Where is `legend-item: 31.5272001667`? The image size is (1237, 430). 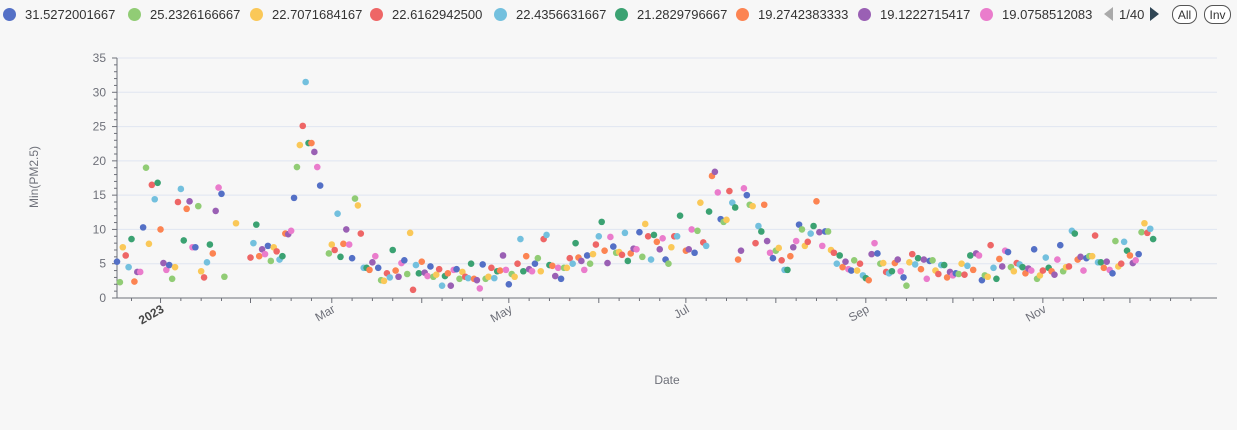
legend-item: 31.5272001667 is located at coordinates (59, 14).